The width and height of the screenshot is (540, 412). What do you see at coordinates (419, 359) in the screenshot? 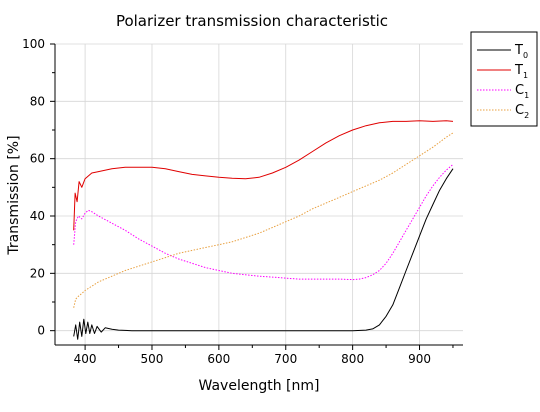
I see `x-tick-label: 900` at bounding box center [419, 359].